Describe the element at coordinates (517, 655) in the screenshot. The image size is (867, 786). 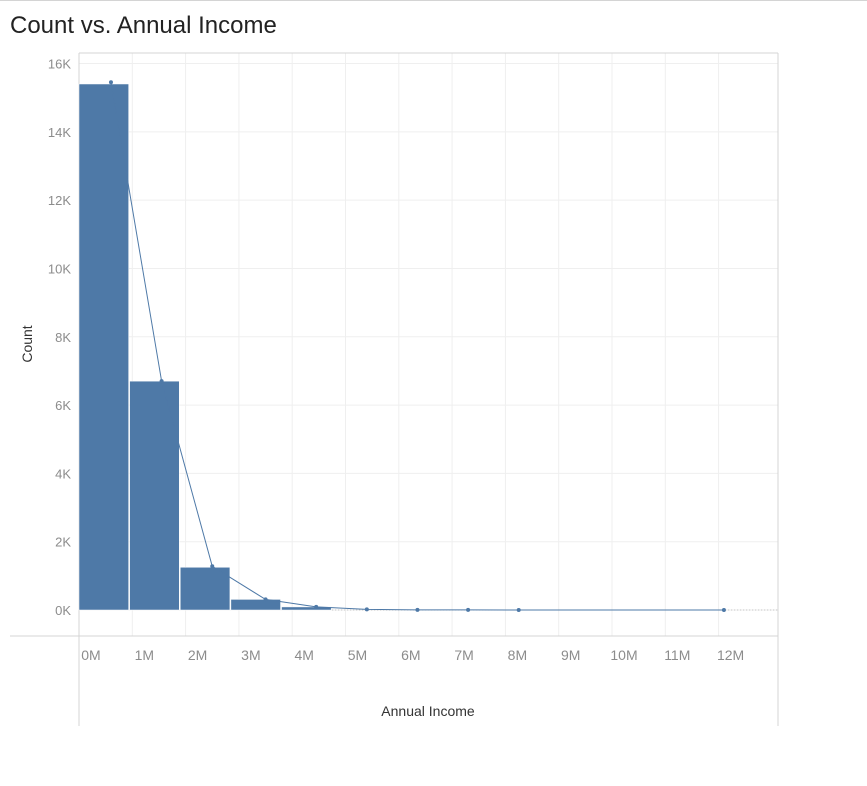
I see `x-tick-label: 8M` at that location.